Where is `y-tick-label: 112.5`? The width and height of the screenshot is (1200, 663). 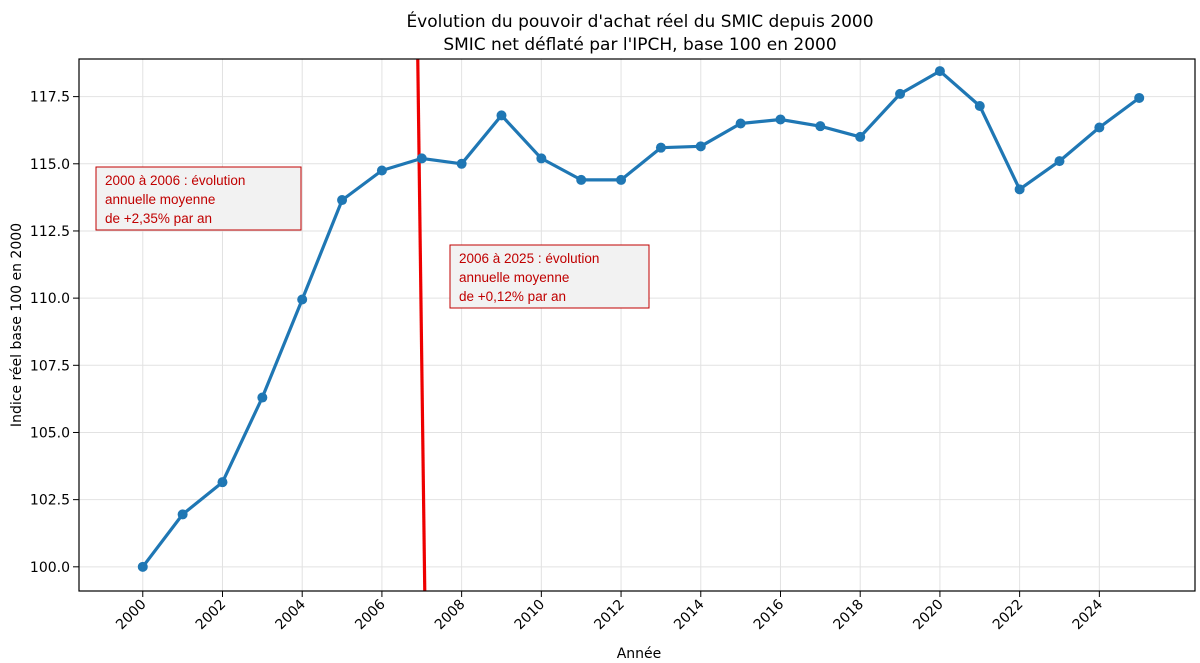 y-tick-label: 112.5 is located at coordinates (50, 232).